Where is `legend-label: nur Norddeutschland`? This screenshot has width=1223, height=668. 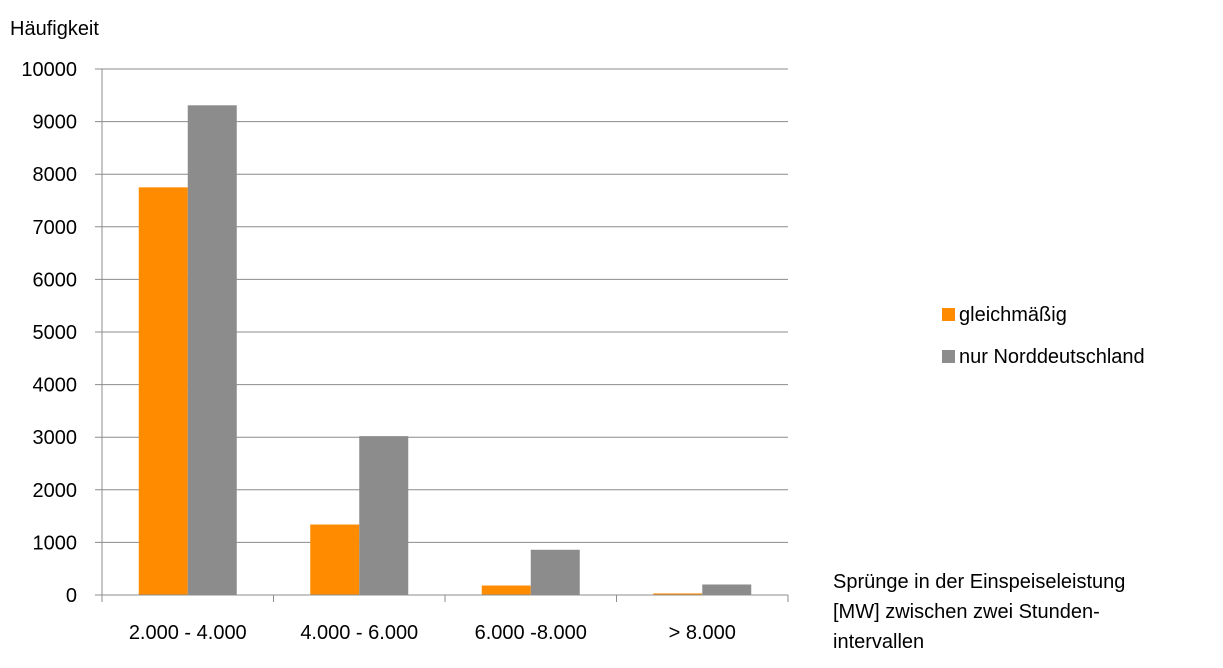
legend-label: nur Norddeutschland is located at coordinates (1052, 357).